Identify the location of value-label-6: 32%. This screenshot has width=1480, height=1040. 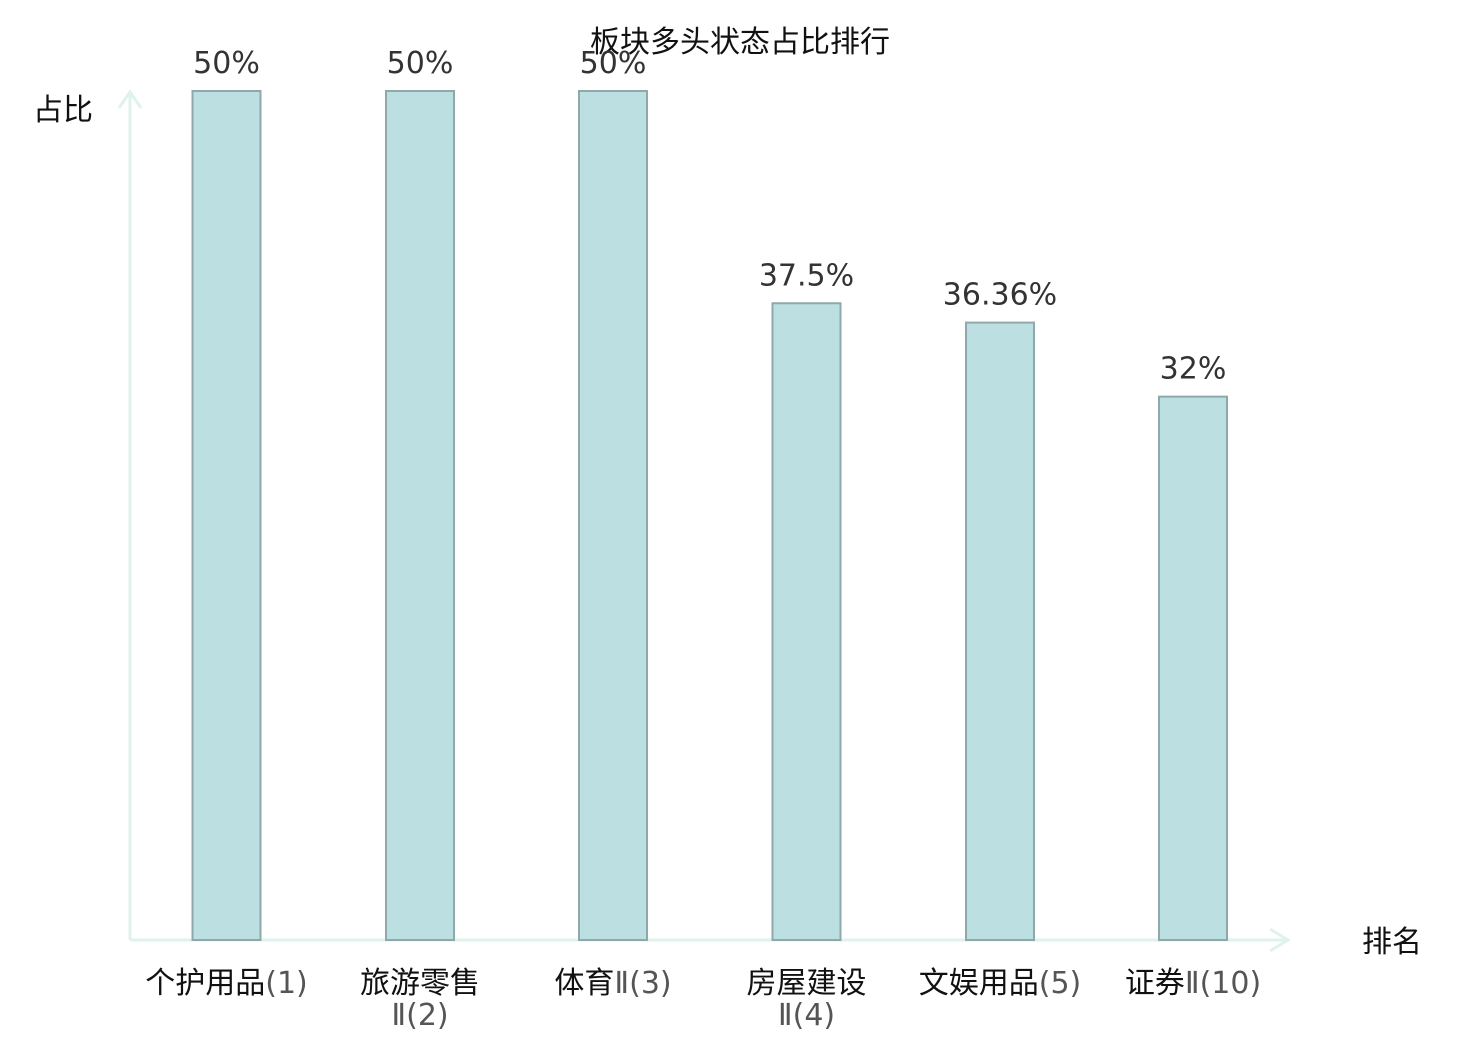
(1193, 369).